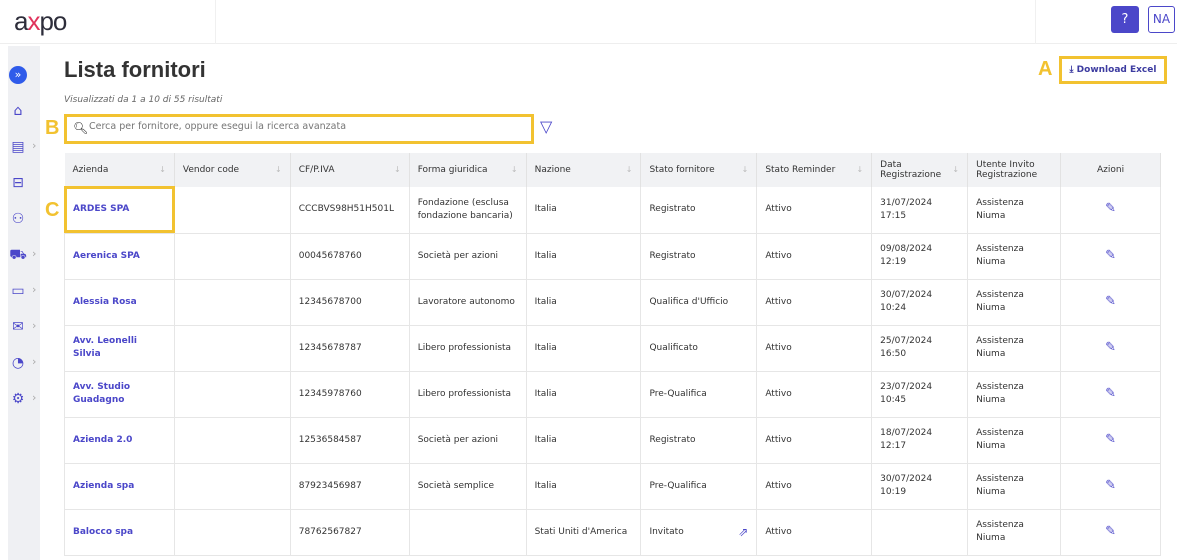 This screenshot has height=560, width=1177. Describe the element at coordinates (584, 170) in the screenshot. I see `column-header: Nazione ↓` at that location.